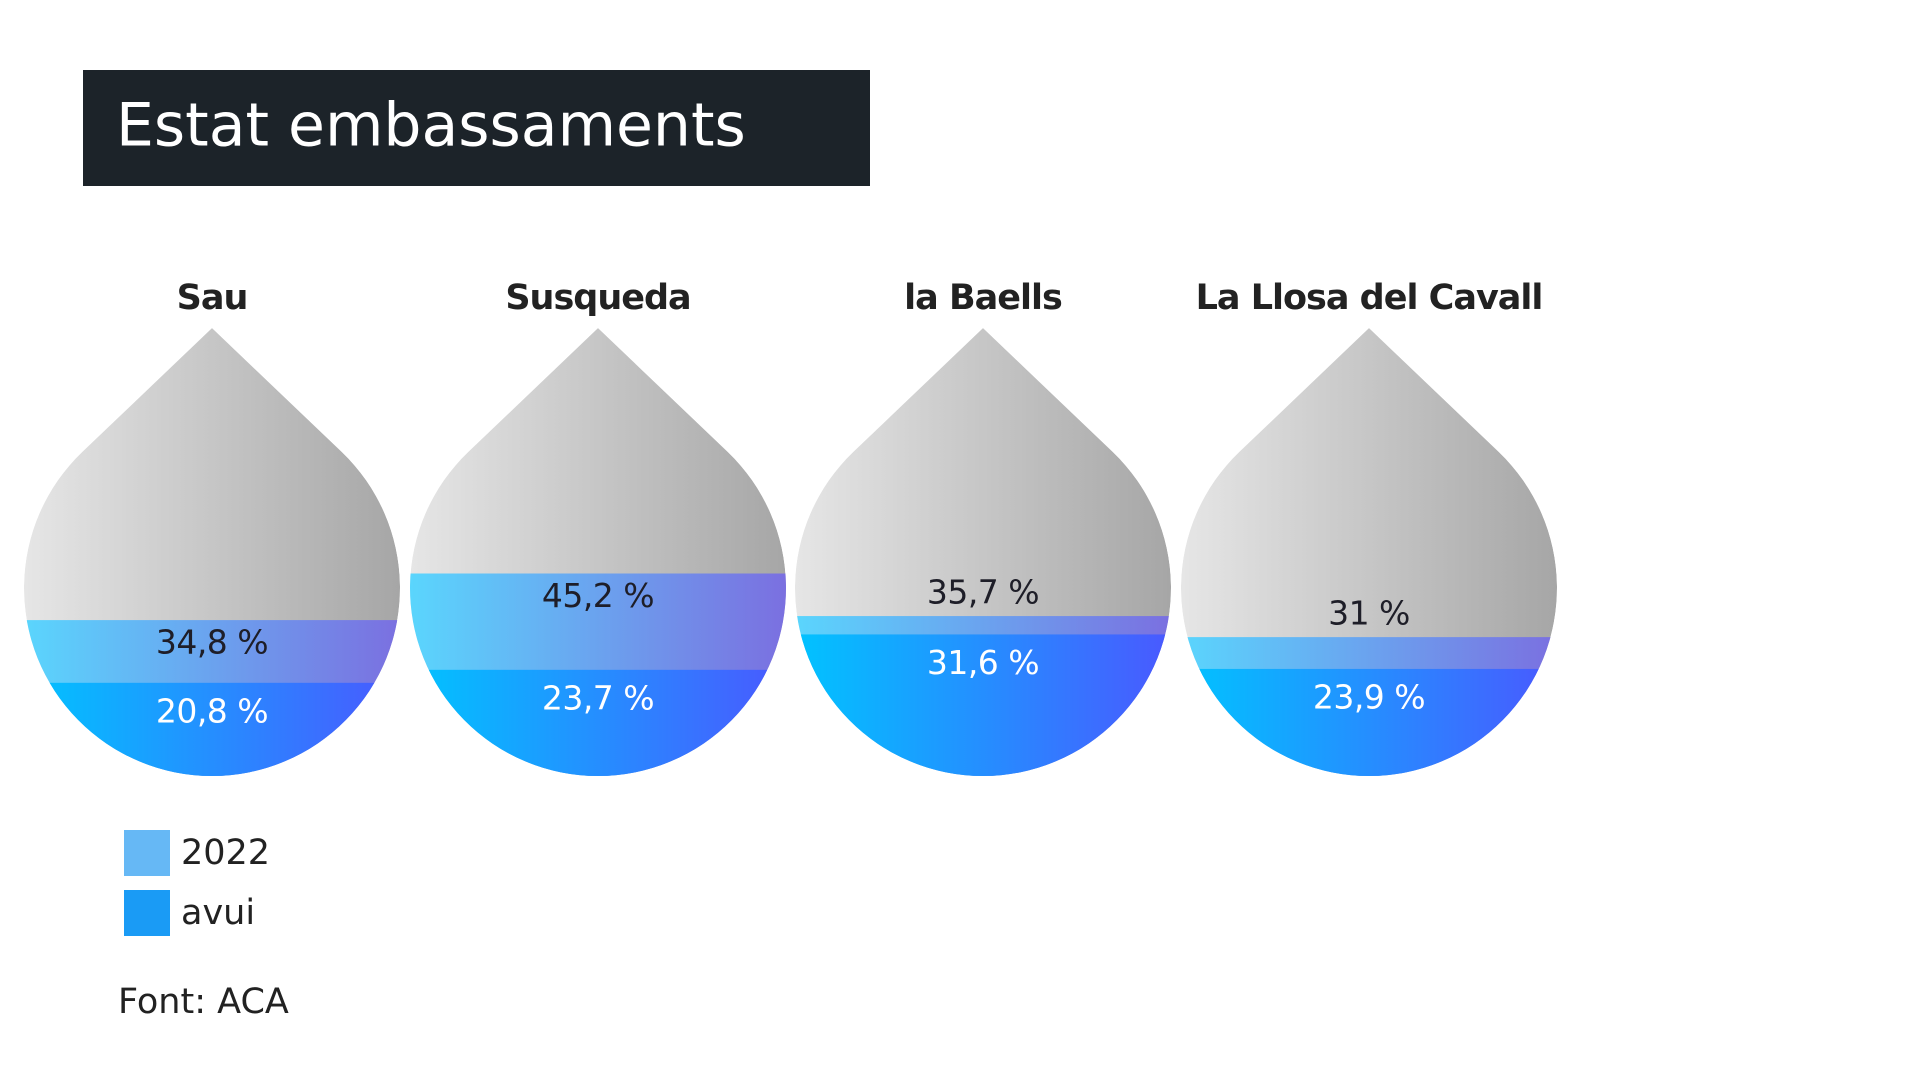 This screenshot has width=1920, height=1080. Describe the element at coordinates (1369, 696) in the screenshot. I see `value-label: 23,9 %` at that location.